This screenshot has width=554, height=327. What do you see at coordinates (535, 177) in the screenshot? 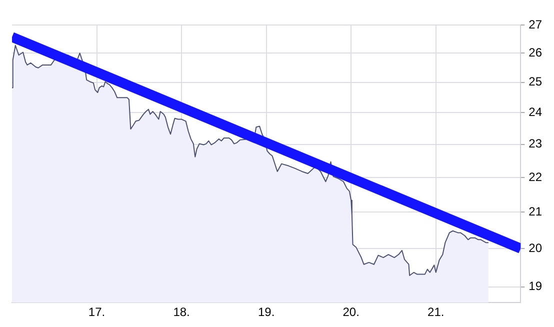
I see `y-tick-label: 22` at bounding box center [535, 177].